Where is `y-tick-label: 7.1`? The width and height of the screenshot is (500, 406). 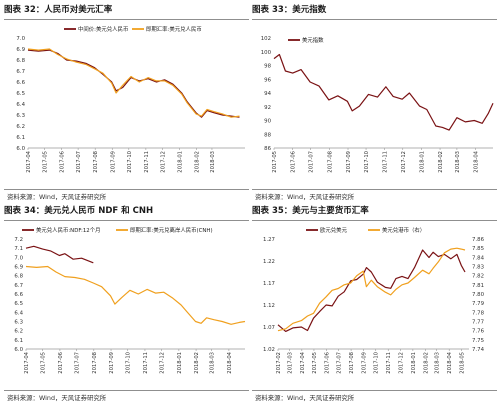
y-tick-label: 7.1 is located at coordinates (18, 249).